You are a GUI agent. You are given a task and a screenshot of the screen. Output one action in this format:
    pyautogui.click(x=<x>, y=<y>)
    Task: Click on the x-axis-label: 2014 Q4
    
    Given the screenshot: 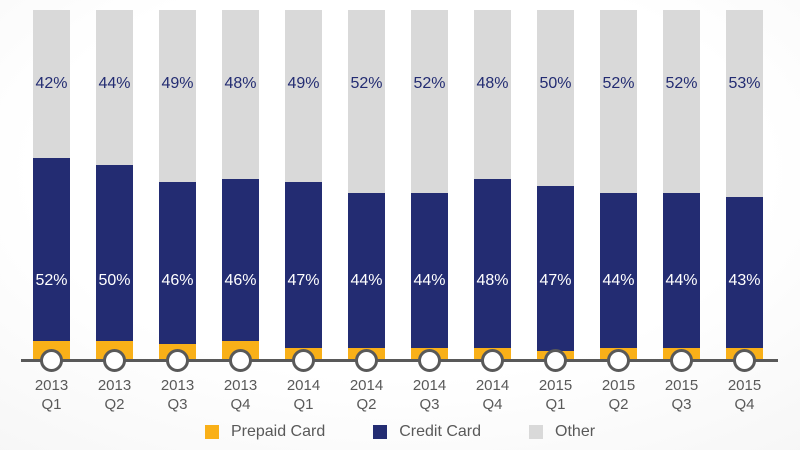 What is the action you would take?
    pyautogui.click(x=492, y=395)
    